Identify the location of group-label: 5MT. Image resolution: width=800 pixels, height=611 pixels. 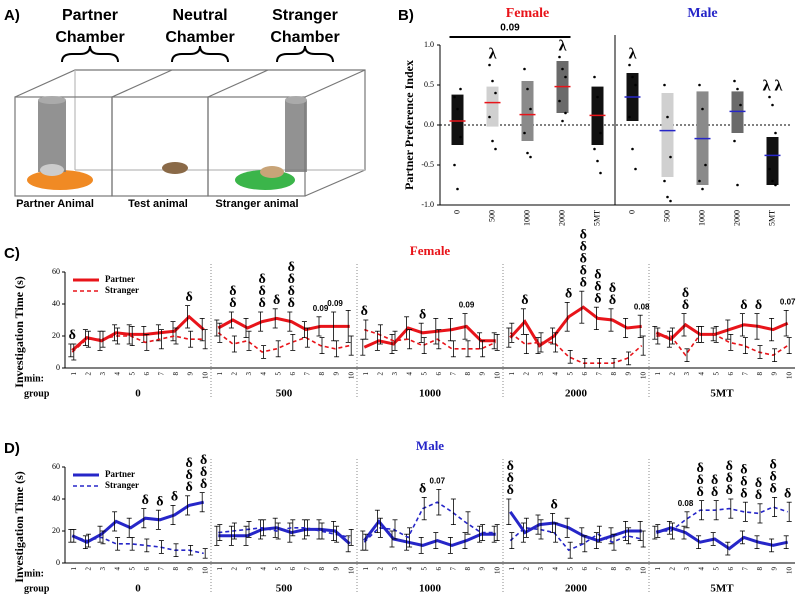
(722, 394).